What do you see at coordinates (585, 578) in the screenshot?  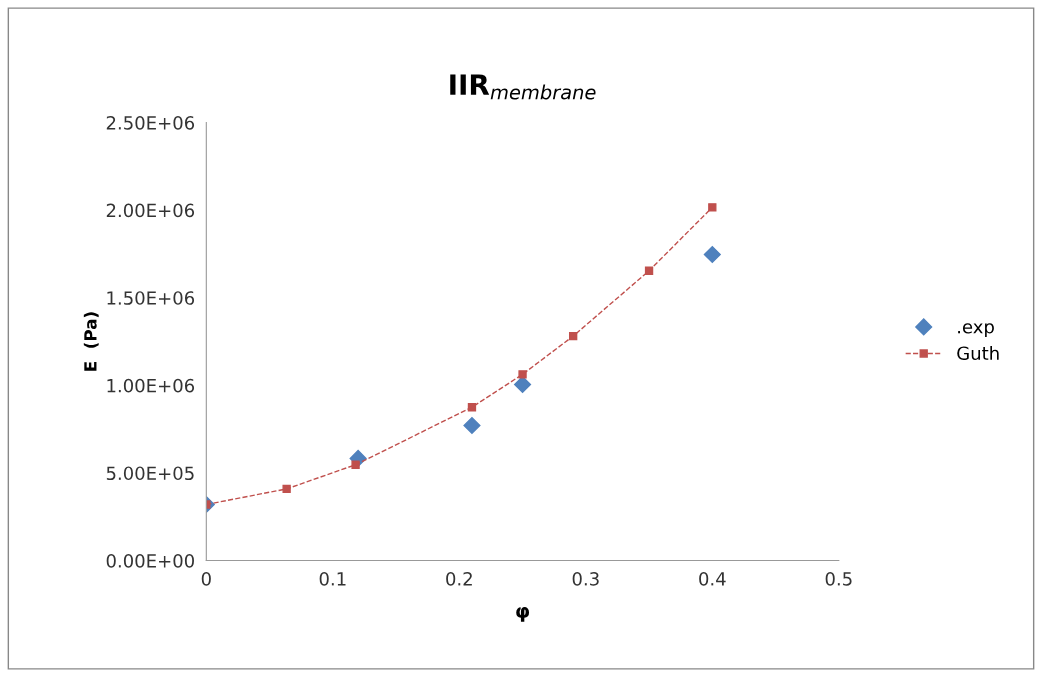 I see `x-tick-label: 0.3` at bounding box center [585, 578].